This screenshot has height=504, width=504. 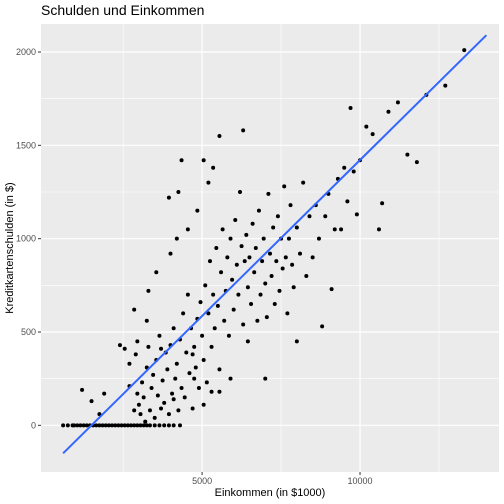 I want to click on chart-title: Schulden und Einkommen, so click(x=122, y=10).